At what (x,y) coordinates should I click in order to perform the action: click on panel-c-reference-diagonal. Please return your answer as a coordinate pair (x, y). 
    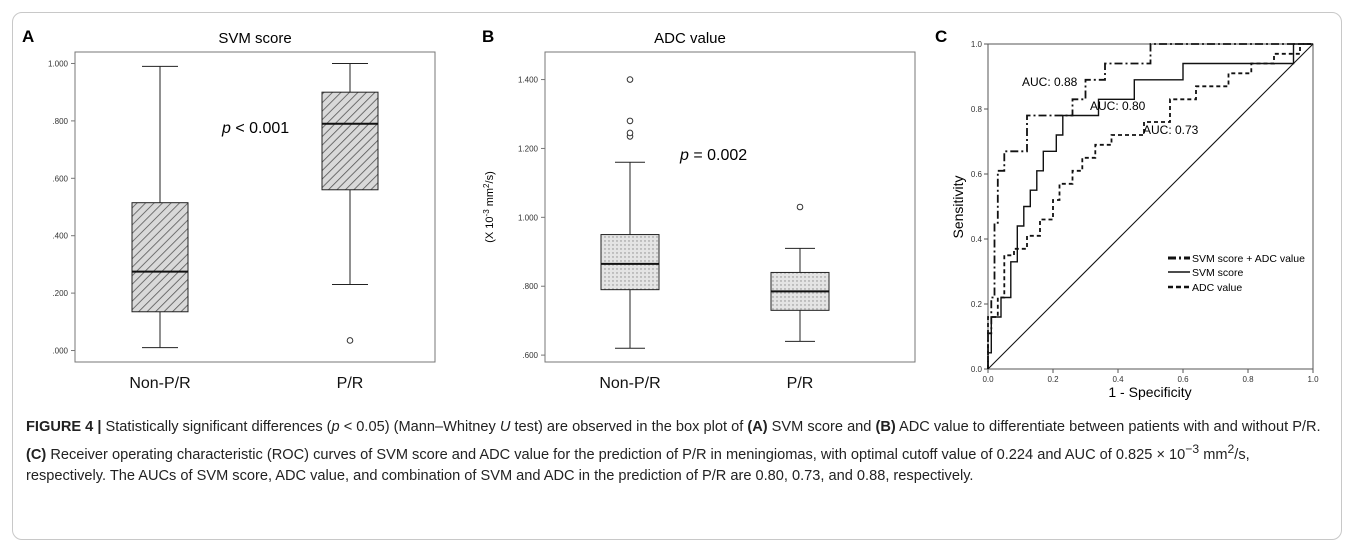
    Looking at the image, I should click on (1150, 206).